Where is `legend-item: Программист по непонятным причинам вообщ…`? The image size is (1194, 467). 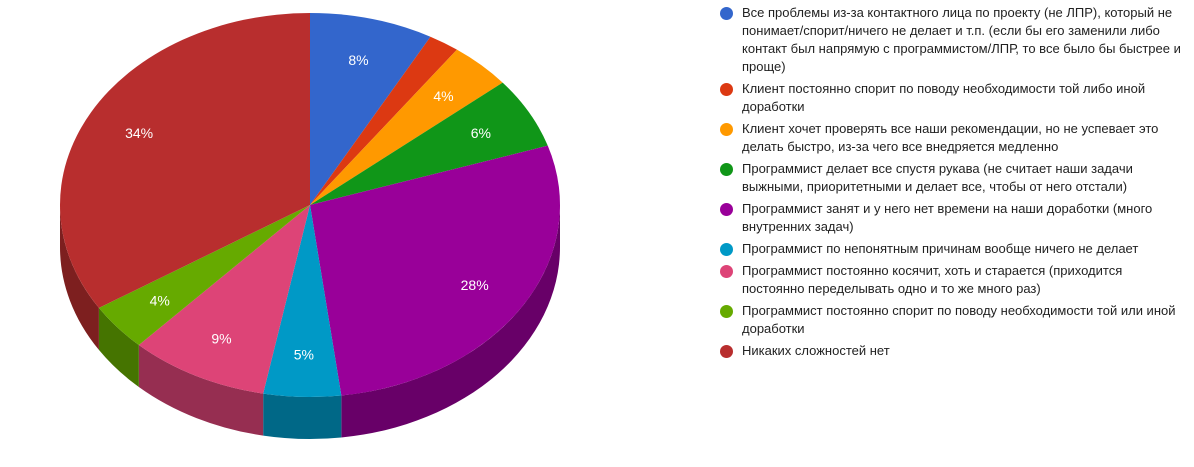 legend-item: Программист по непонятным причинам вообщ… is located at coordinates (951, 249).